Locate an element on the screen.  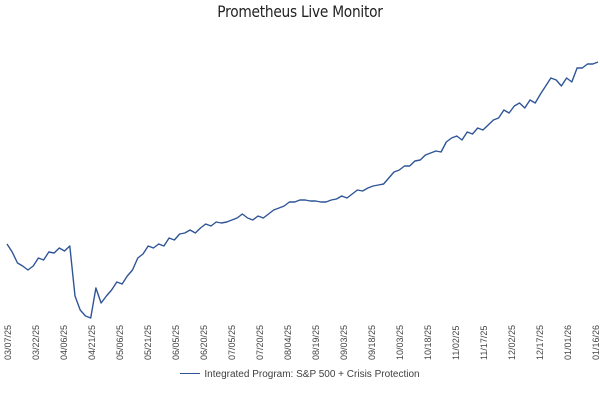
x-tick-label: 10/18/25 is located at coordinates (428, 342).